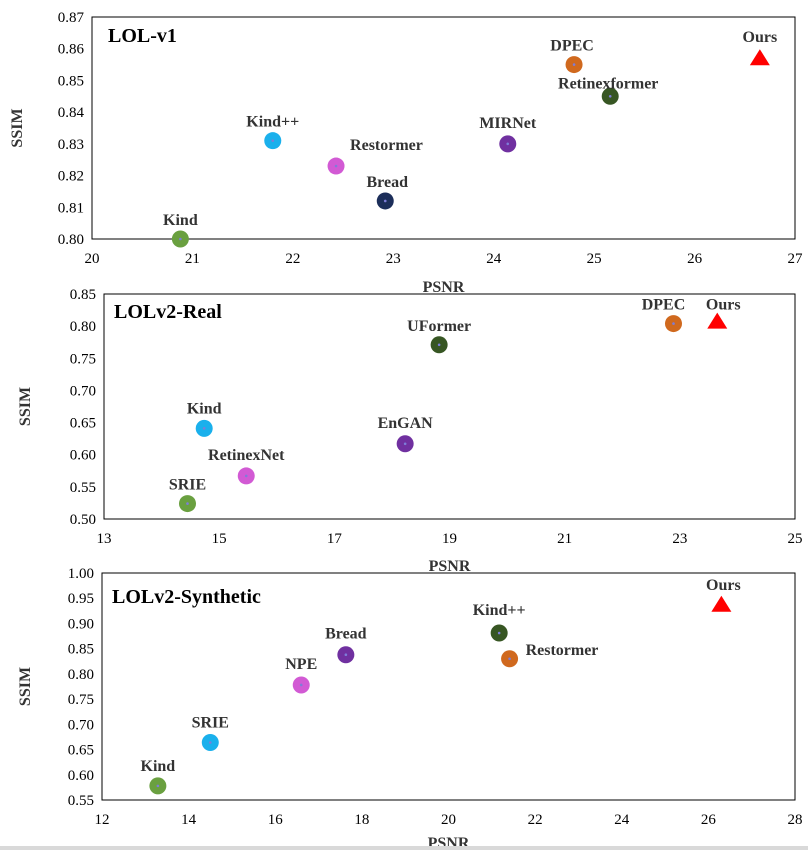 The width and height of the screenshot is (808, 850). What do you see at coordinates (71, 177) in the screenshot?
I see `y-tick-label: 0.82` at bounding box center [71, 177].